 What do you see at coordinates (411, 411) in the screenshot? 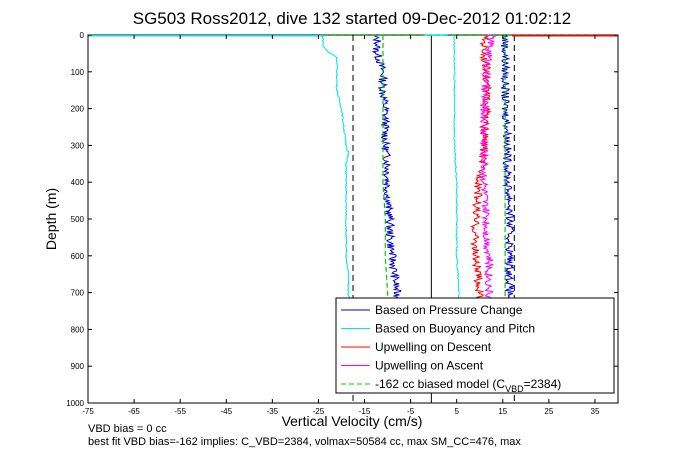
I see `x-tick-label: -5` at bounding box center [411, 411].